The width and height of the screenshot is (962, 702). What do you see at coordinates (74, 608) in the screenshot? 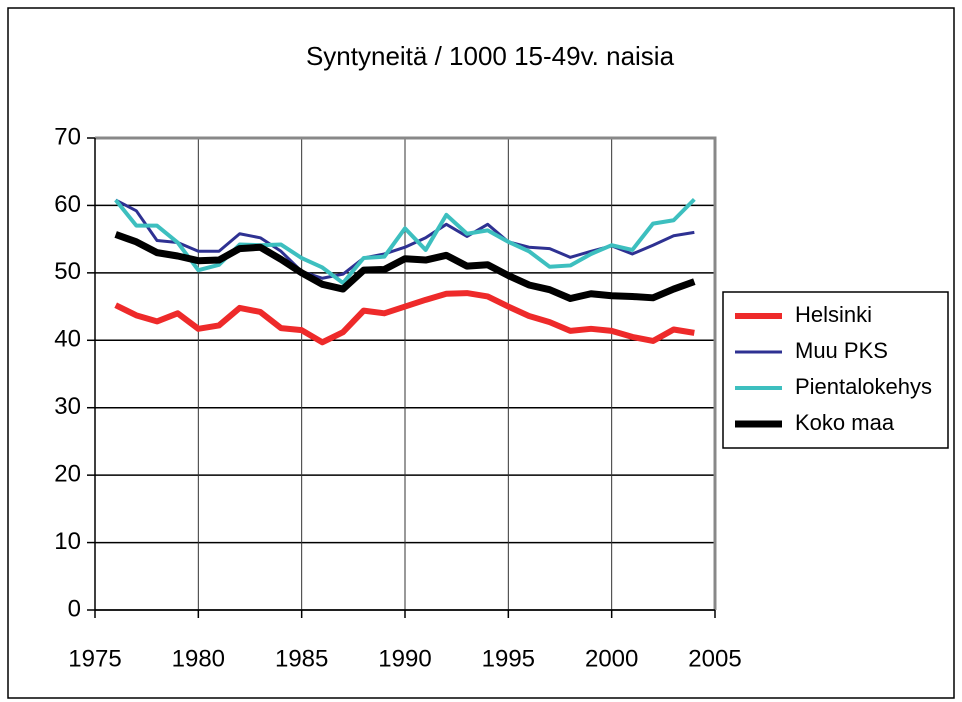
I see `y-tick-label: 0` at bounding box center [74, 608].